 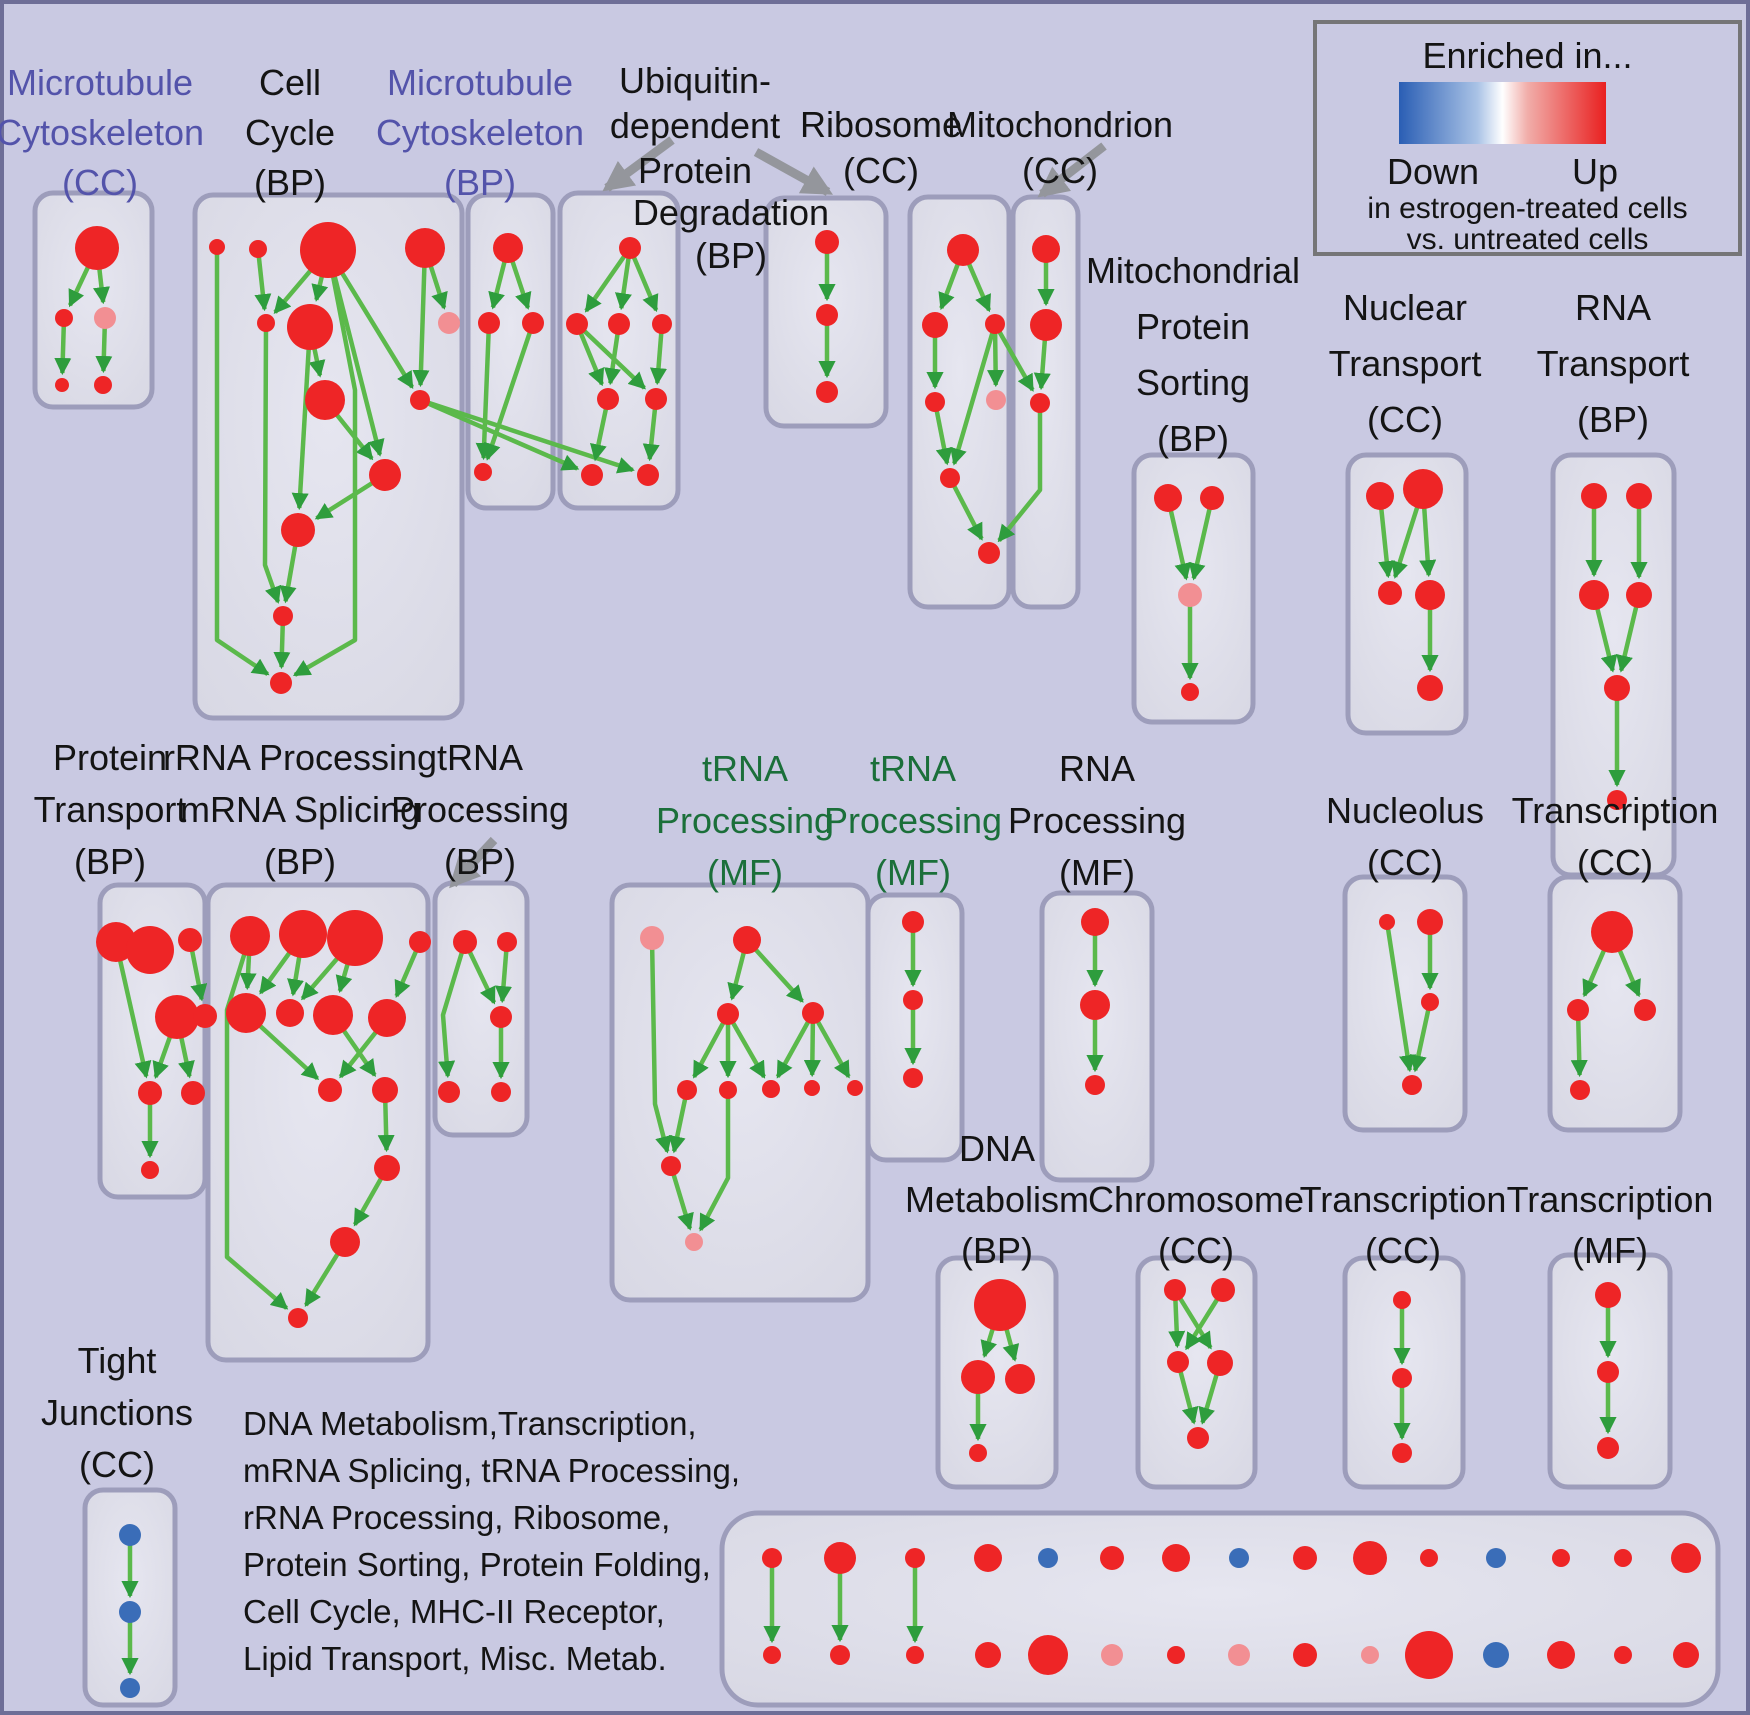 What do you see at coordinates (745, 820) in the screenshot?
I see `cluster-label-trna-processing-mf-1: tRNA Processing (MF)` at bounding box center [745, 820].